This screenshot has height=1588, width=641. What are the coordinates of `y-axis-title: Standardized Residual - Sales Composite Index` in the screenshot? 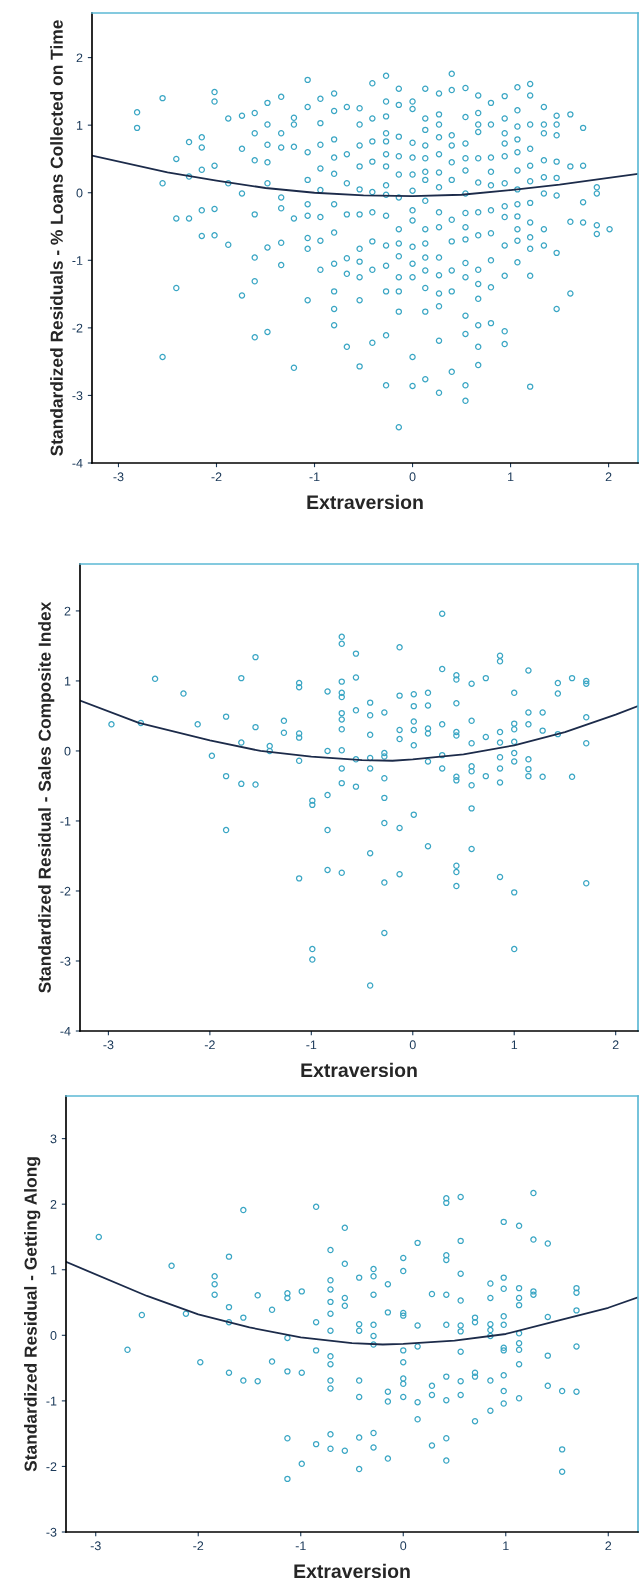 It's located at (46, 797).